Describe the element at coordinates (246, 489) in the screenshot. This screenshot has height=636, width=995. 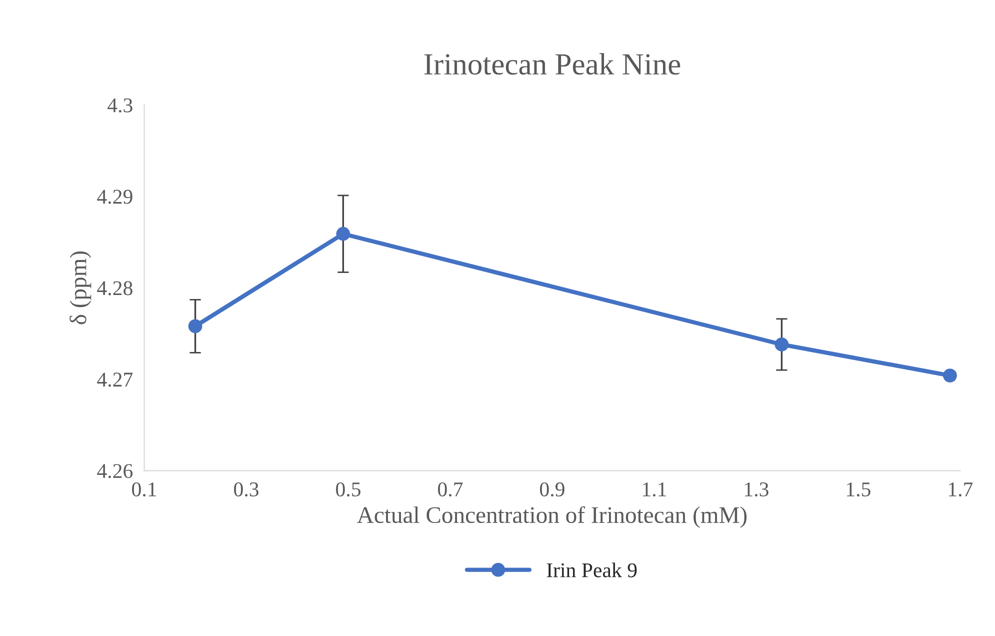
I see `x-tick-label: 0.3` at that location.